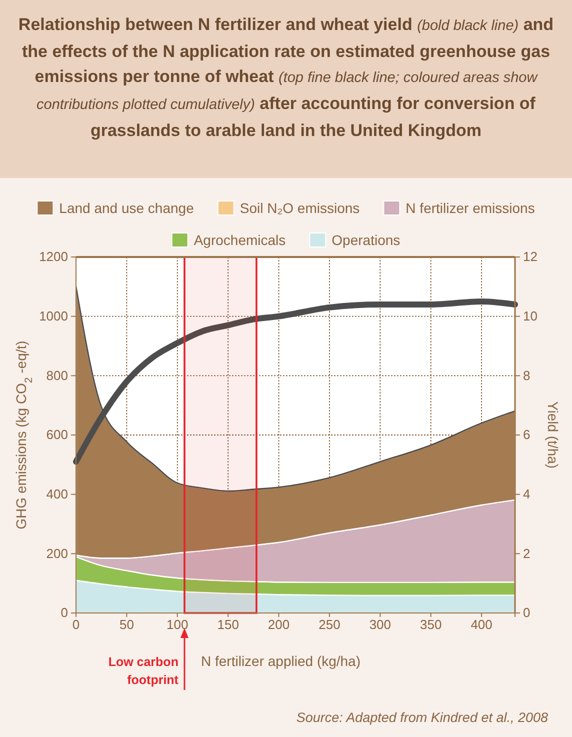  What do you see at coordinates (53, 256) in the screenshot?
I see `y-tick-label: 1200` at bounding box center [53, 256].